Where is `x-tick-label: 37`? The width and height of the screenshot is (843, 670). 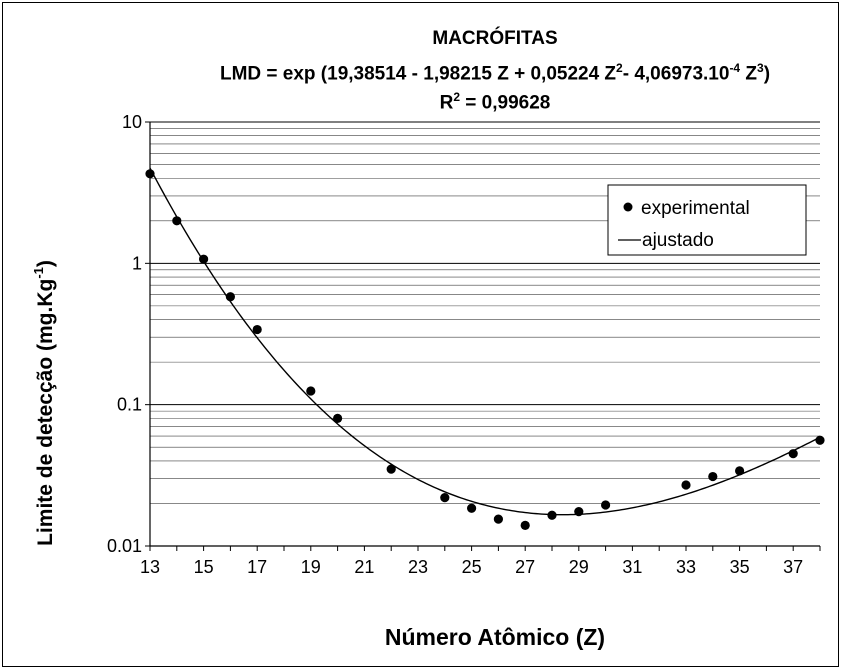
x-tick-label: 37 is located at coordinates (793, 567).